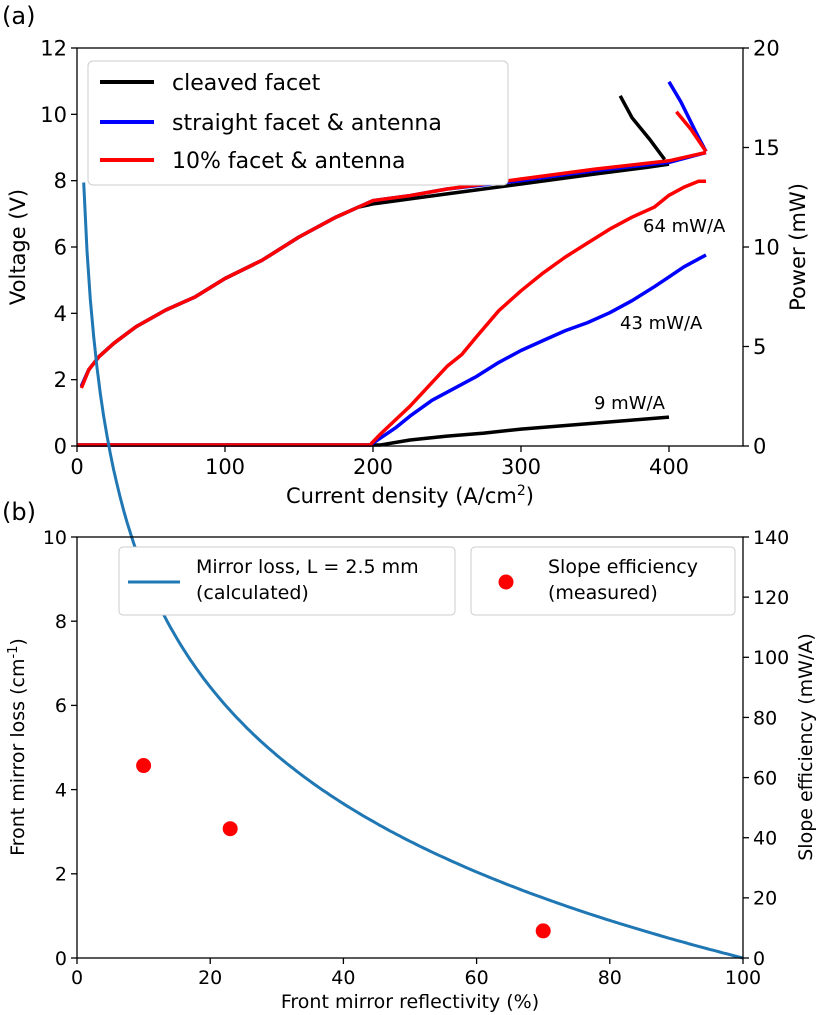 The height and width of the screenshot is (1015, 830). What do you see at coordinates (521, 467) in the screenshot?
I see `x-tick-label: 300` at bounding box center [521, 467].